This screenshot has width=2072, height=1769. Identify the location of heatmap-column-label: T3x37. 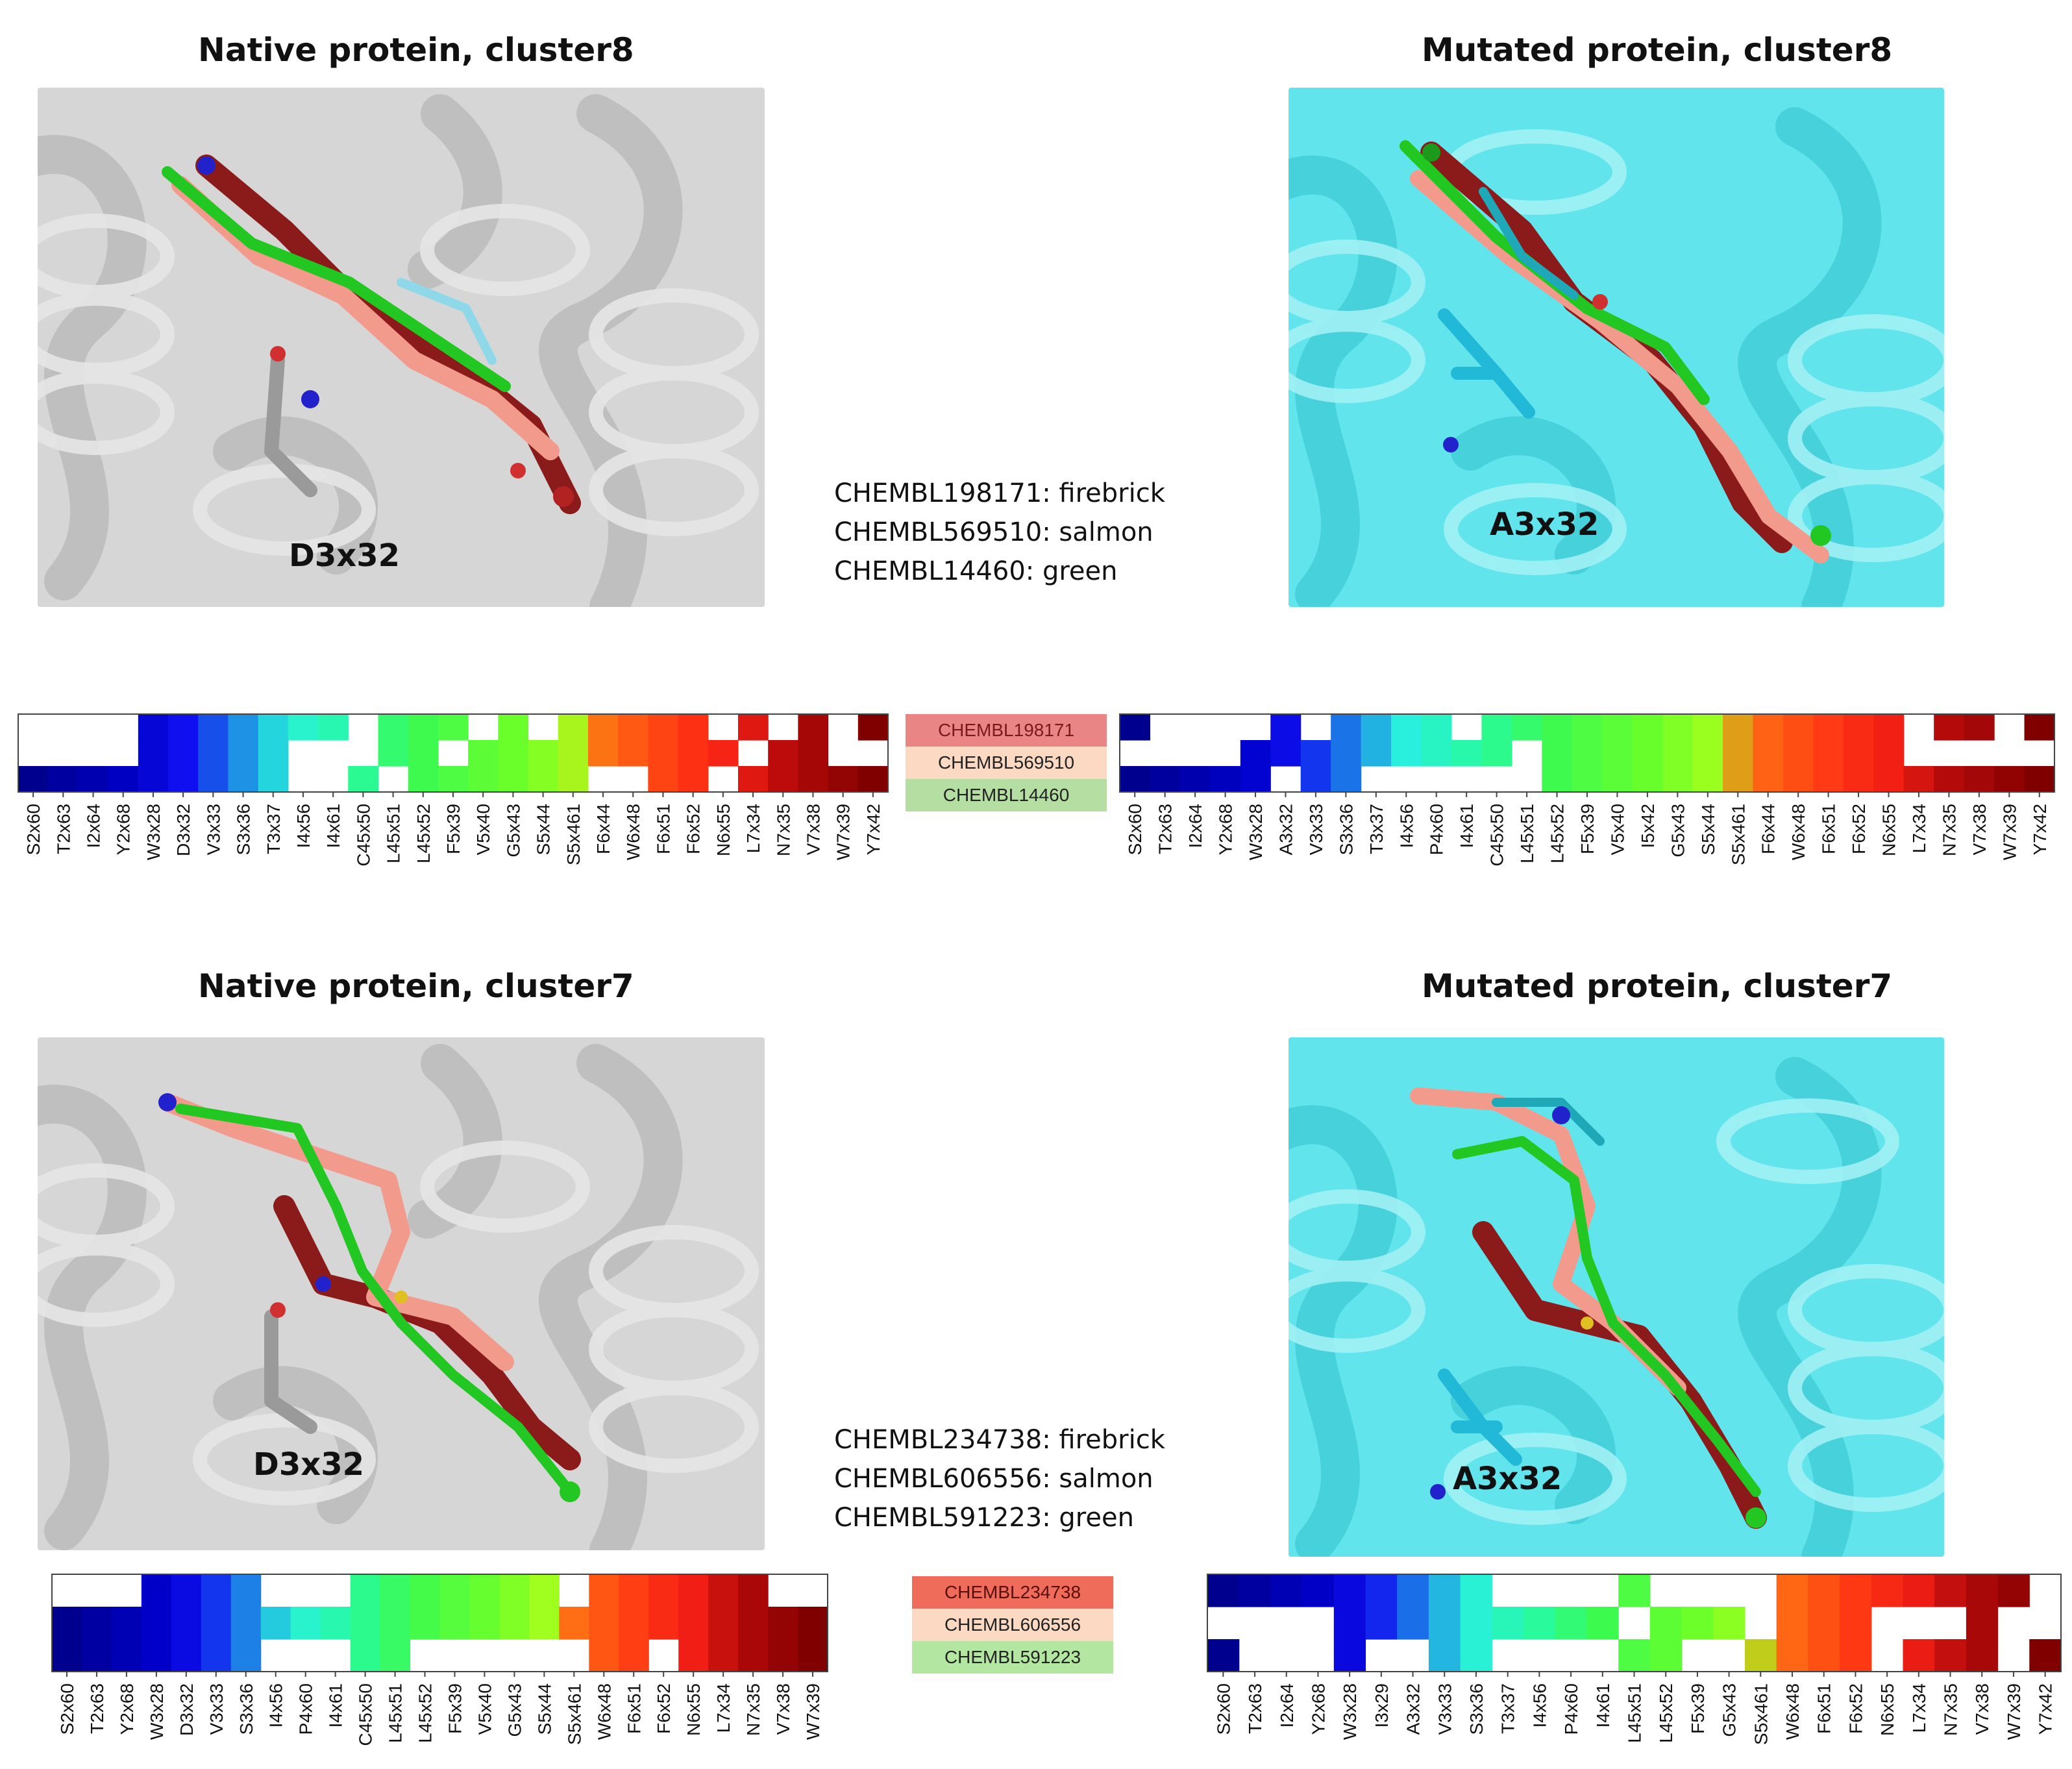
(1377, 829).